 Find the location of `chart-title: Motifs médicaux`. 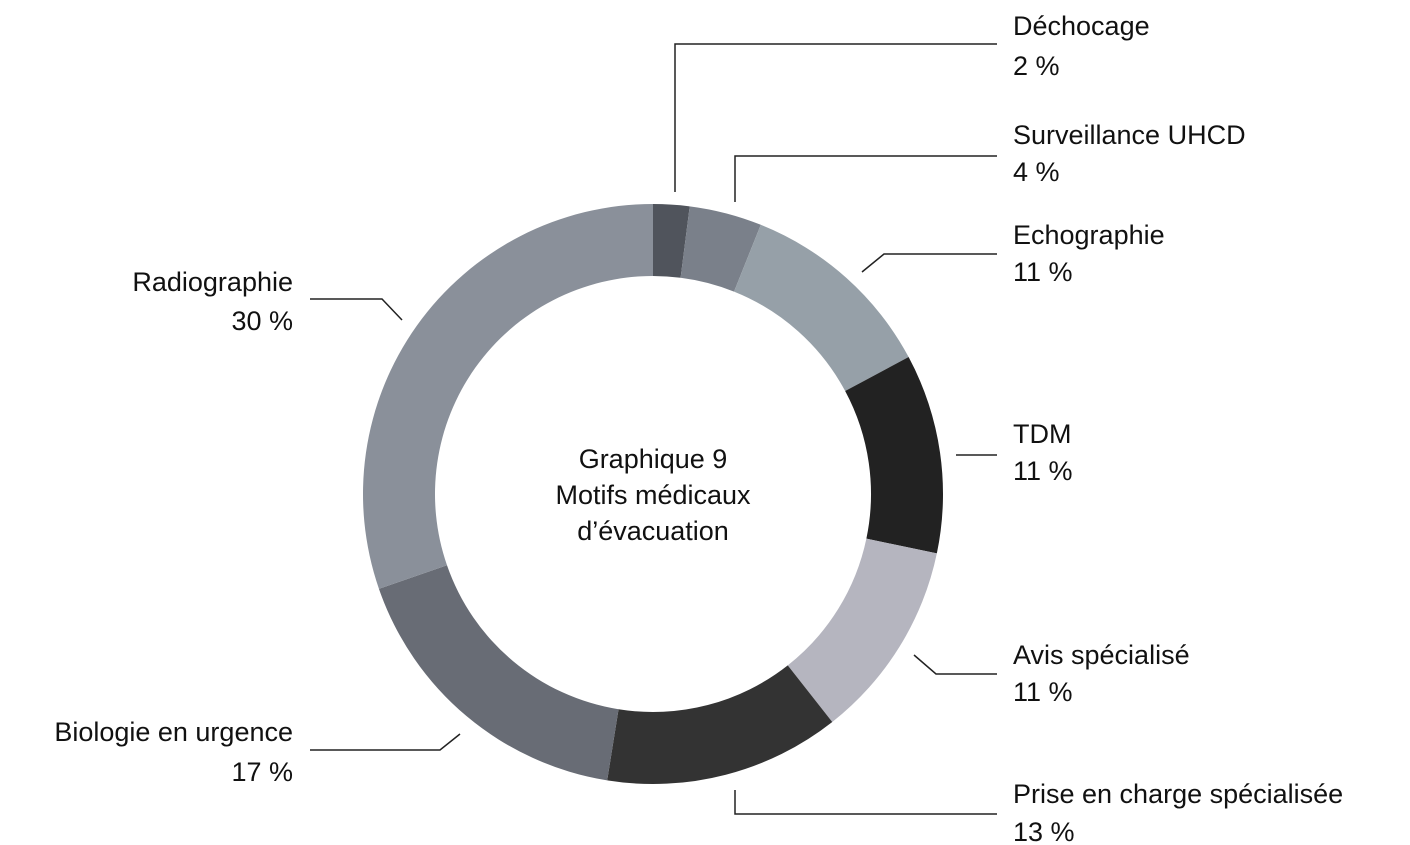

chart-title: Motifs médicaux is located at coordinates (653, 495).